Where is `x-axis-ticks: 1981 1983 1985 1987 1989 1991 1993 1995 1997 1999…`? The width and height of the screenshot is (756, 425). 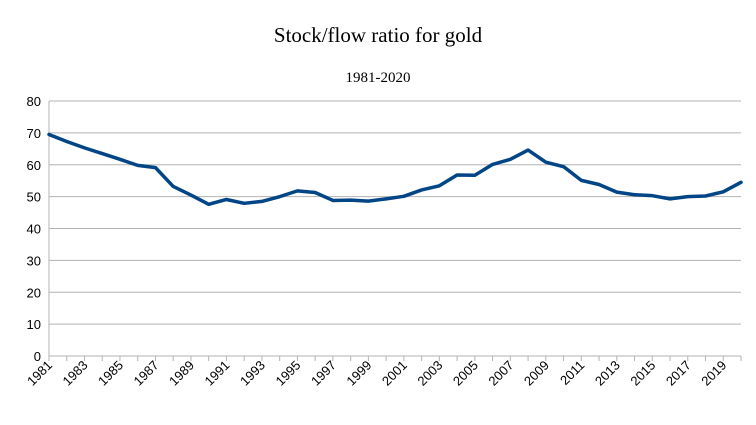 x-axis-ticks: 1981 1983 1985 1987 1989 1991 1993 1995 1997 1999… is located at coordinates (383, 372).